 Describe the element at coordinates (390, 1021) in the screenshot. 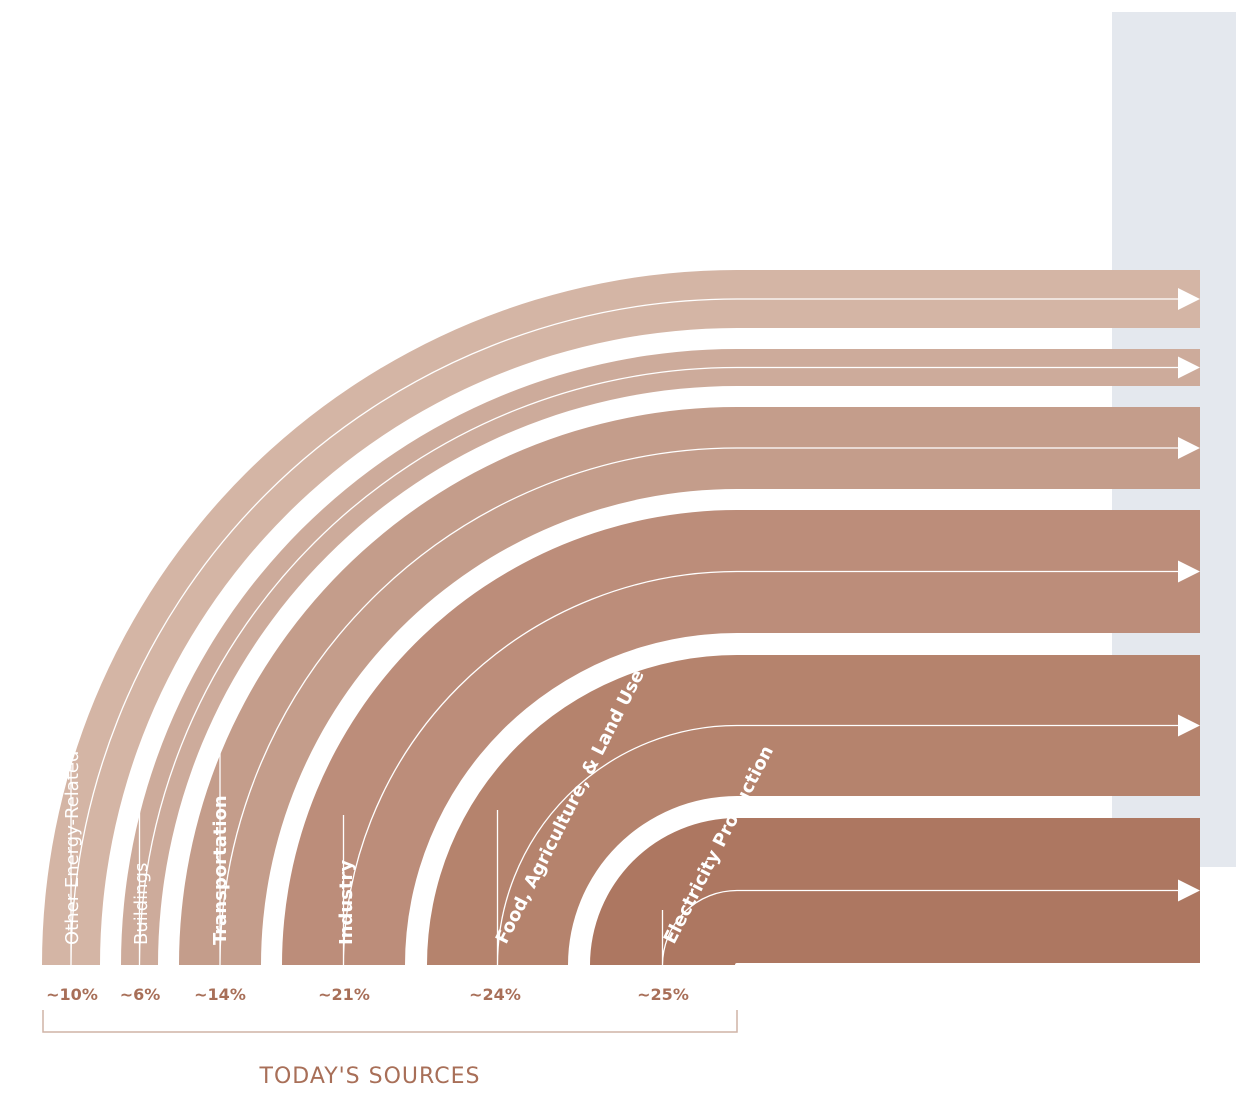

I see `sources-bracket` at that location.